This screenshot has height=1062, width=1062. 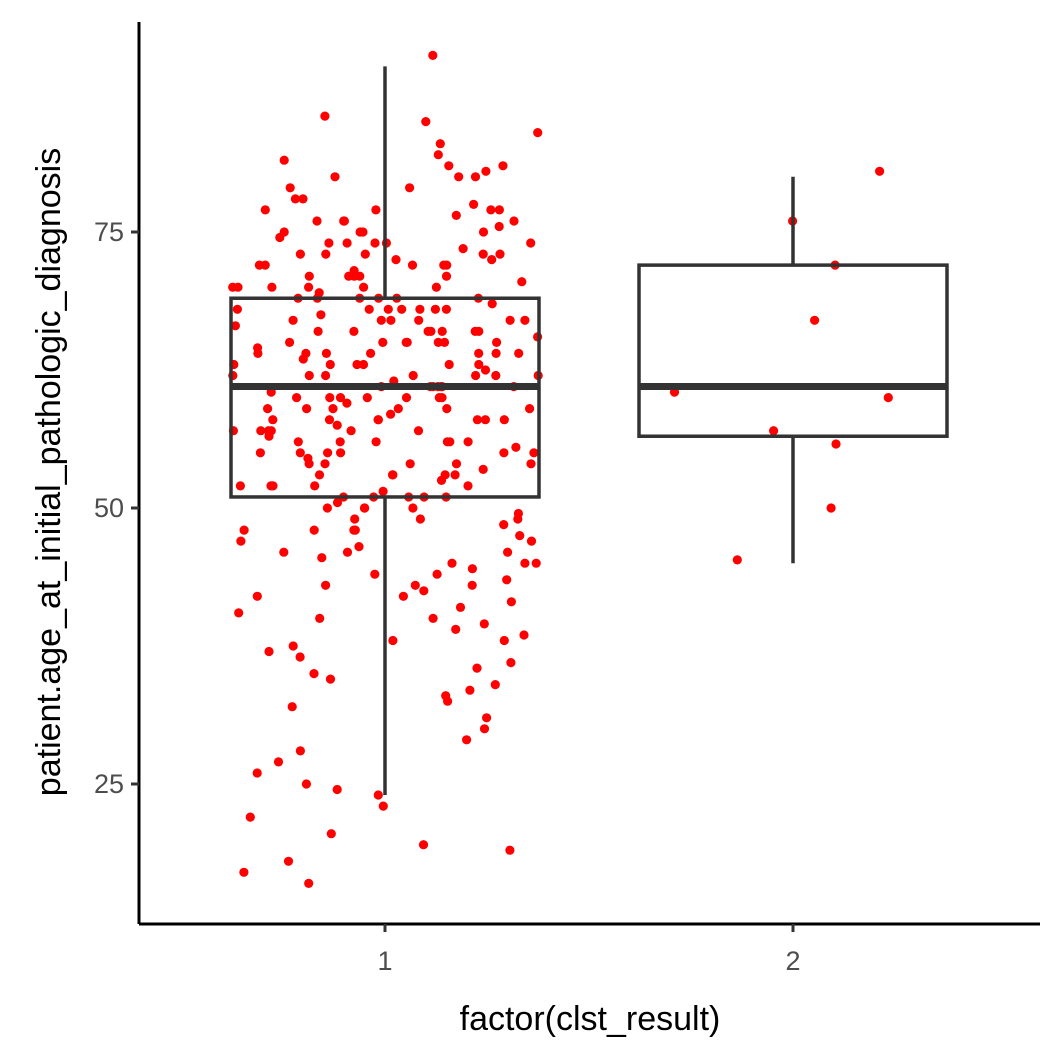 I want to click on x-tick-label: 1, so click(x=384, y=961).